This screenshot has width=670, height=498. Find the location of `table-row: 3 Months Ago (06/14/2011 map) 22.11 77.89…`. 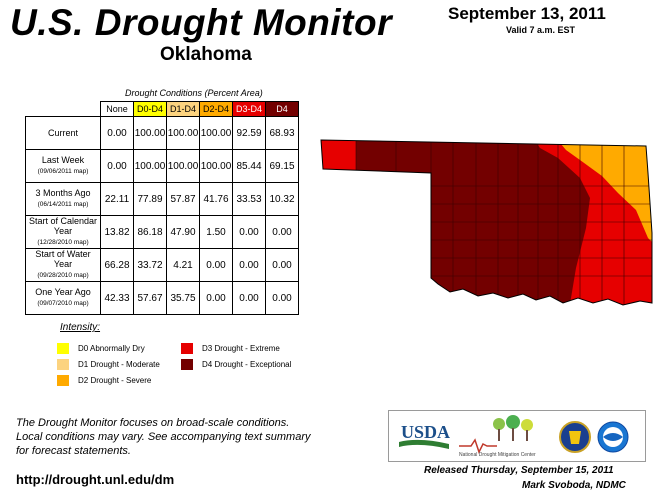

table-row: 3 Months Ago (06/14/2011 map) 22.11 77.89… is located at coordinates (162, 199).